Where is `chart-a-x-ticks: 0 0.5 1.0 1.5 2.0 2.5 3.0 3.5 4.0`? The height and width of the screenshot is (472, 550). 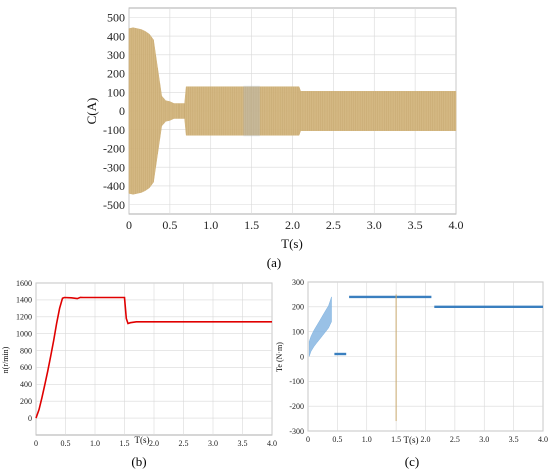 chart-a-x-ticks: 0 0.5 1.0 1.5 2.0 2.5 3.0 3.5 4.0 is located at coordinates (295, 225).